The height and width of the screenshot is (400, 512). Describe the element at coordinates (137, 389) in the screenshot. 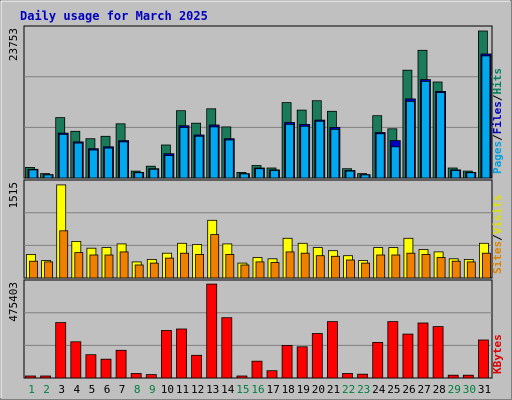

I see `x-tick-label: 8` at that location.